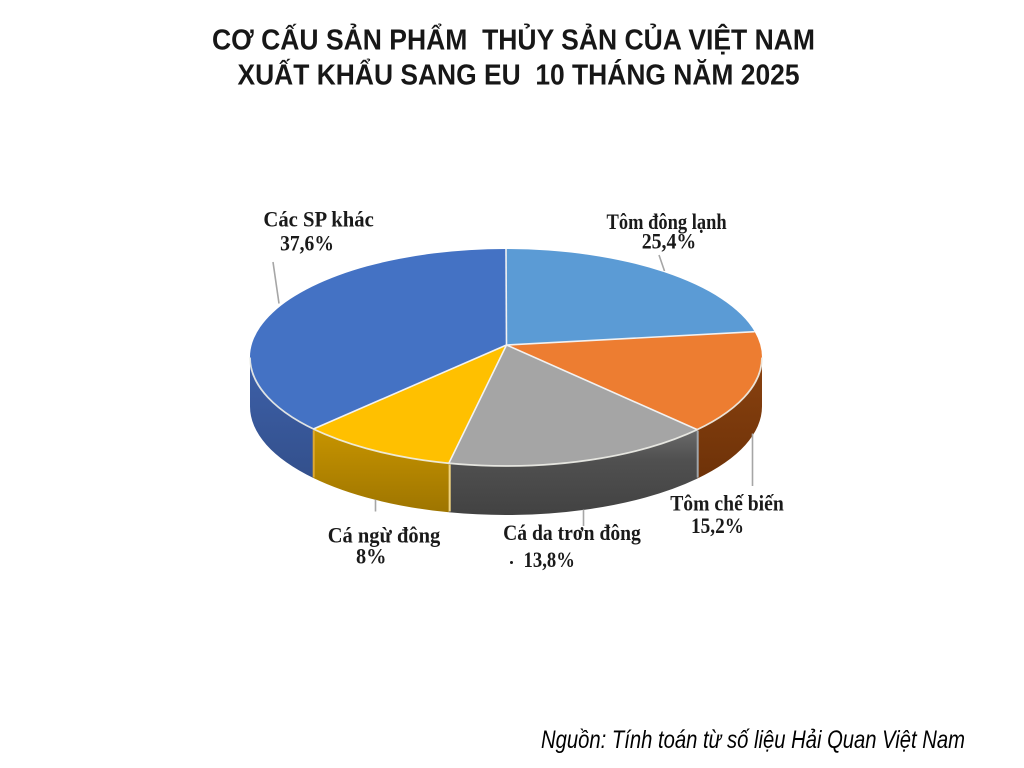 Image resolution: width=1024 pixels, height=768 pixels. I want to click on svg-text:CƠ CẤU SẢN PHẨM THỦY SẢN CỦA: CƠ CẤU SẢN PHẨM THỦY SẢN CỦA VIỆT NAM, so click(513, 40).